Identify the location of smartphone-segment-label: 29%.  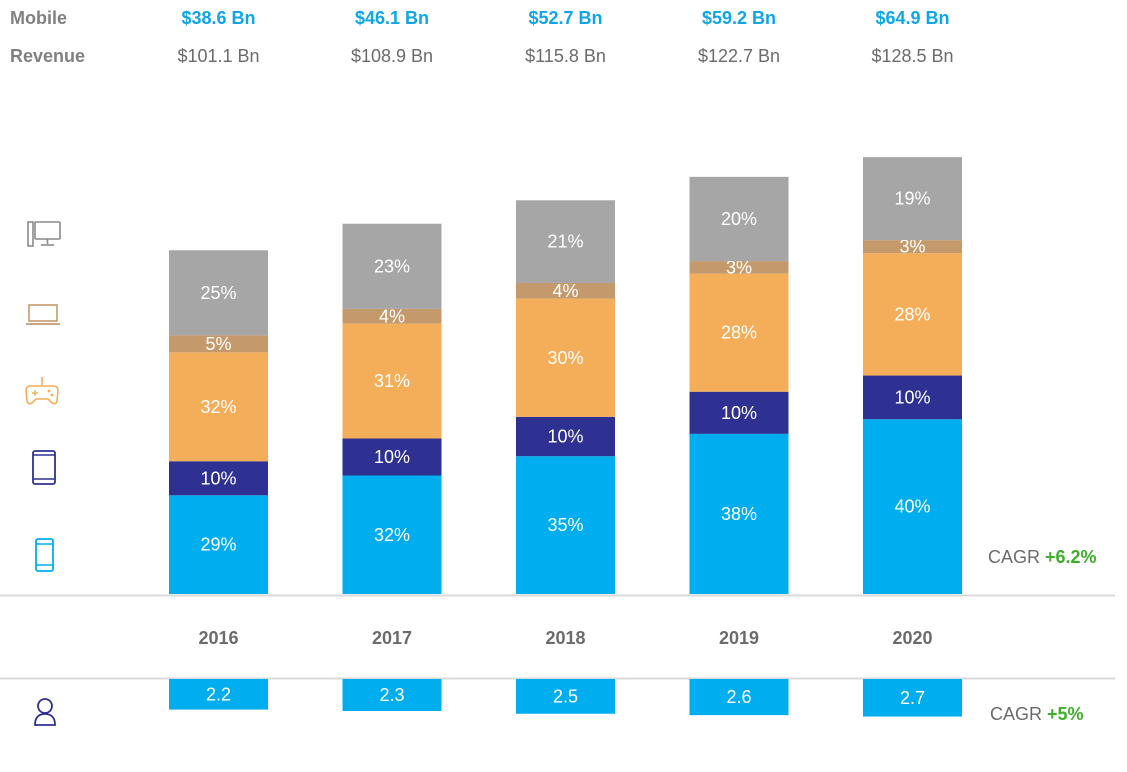
(218, 545).